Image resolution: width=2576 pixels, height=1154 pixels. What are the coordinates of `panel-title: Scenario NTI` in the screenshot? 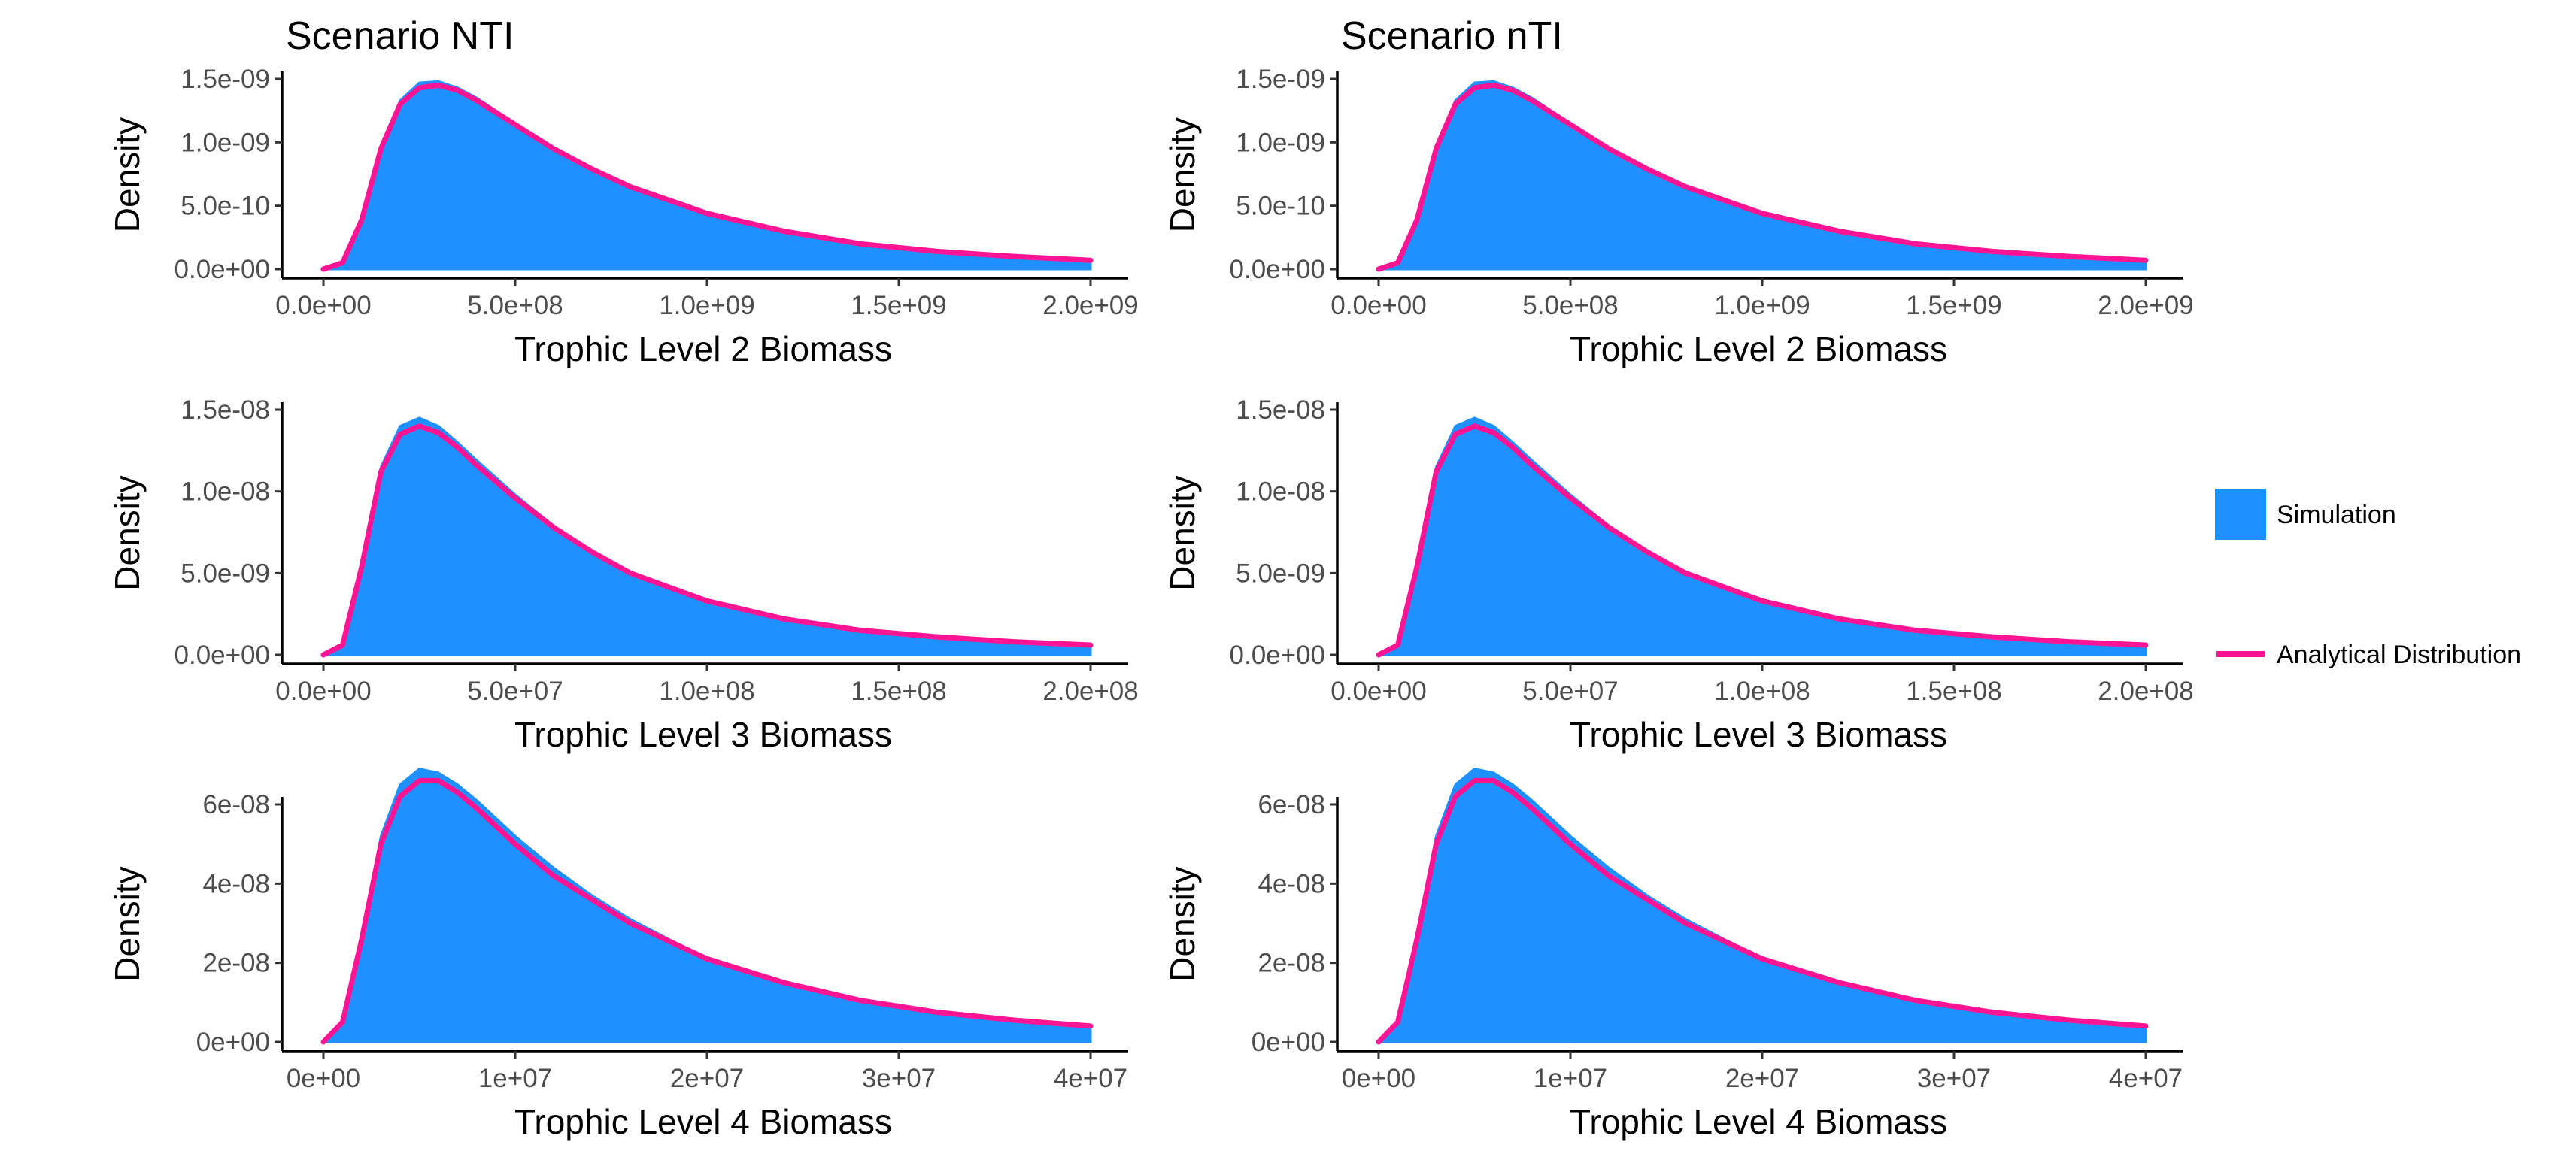 It's located at (400, 36).